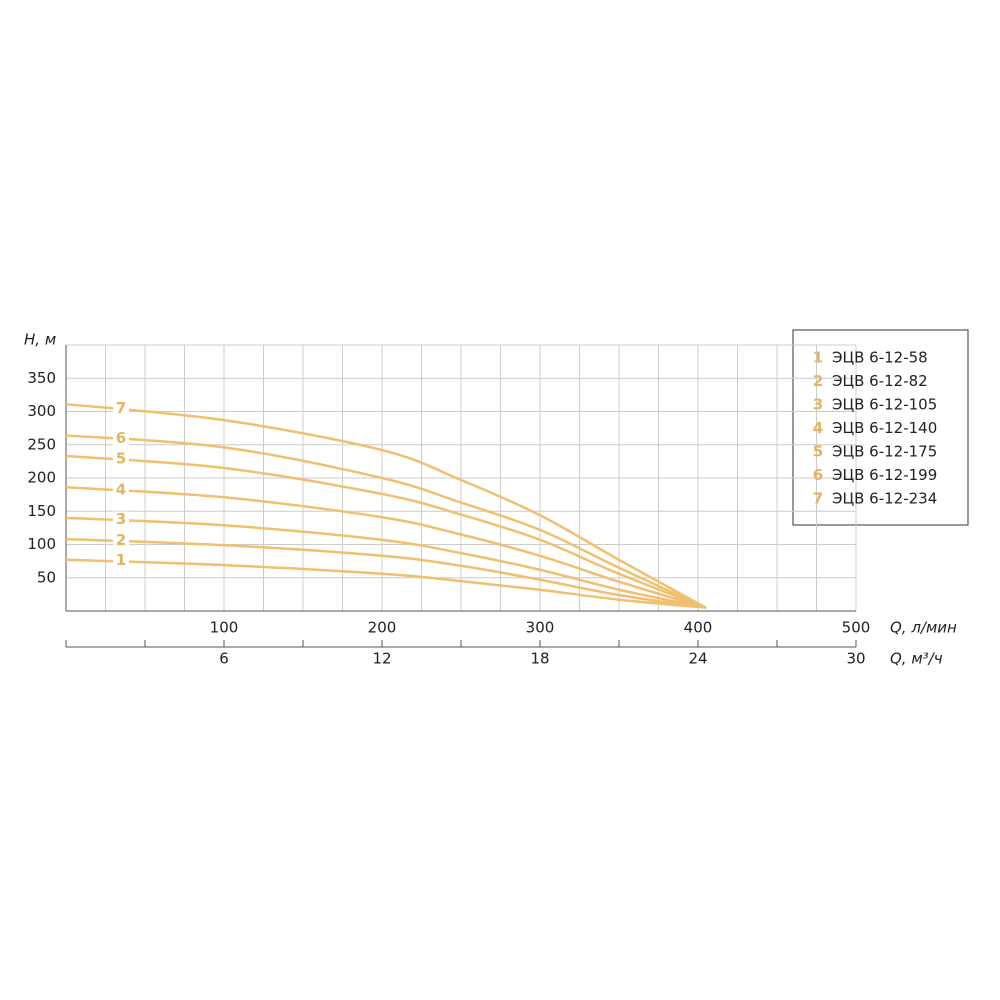  I want to click on x-axis-label: Q, л/мин, so click(923, 628).